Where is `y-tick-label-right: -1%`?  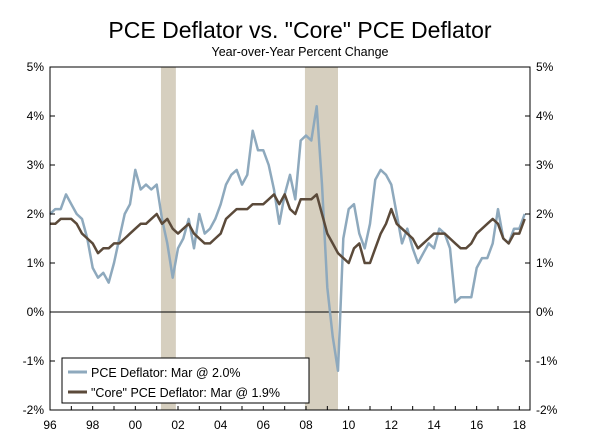 y-tick-label-right: -1% is located at coordinates (547, 361).